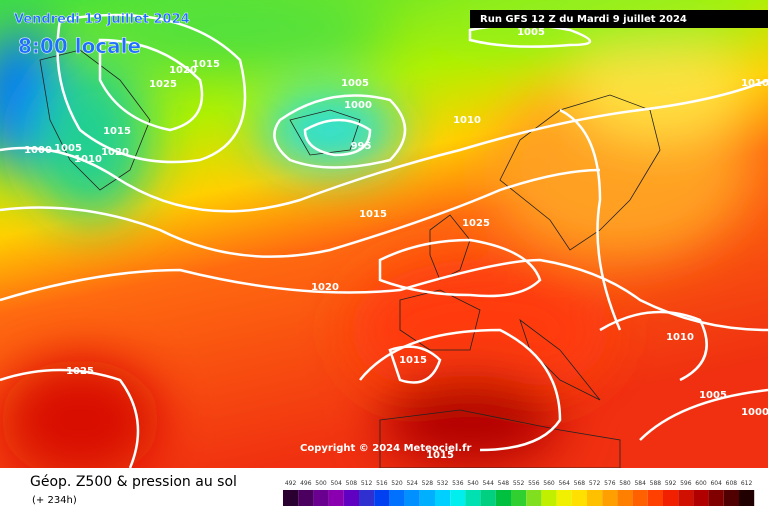  Describe the element at coordinates (458, 483) in the screenshot. I see `legend-label: 536` at that location.